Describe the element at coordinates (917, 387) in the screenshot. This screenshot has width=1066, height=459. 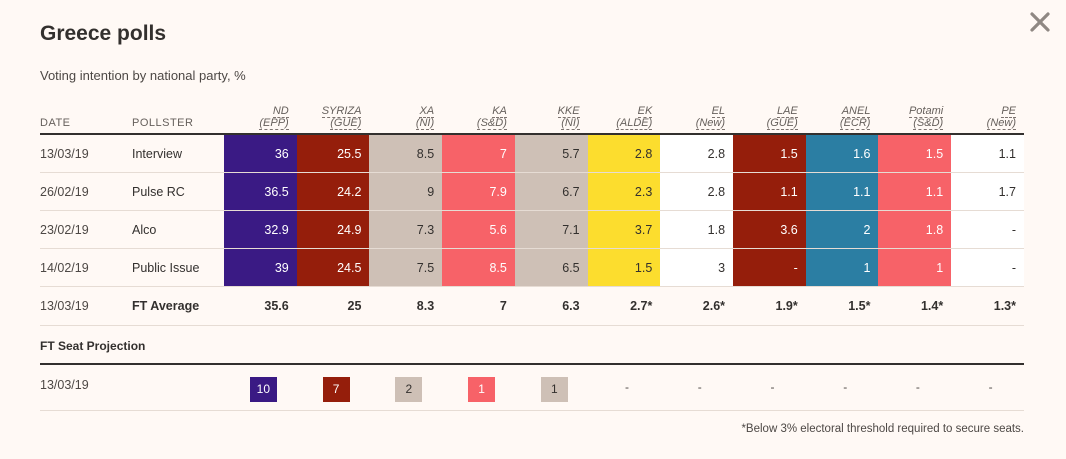
I see `seat-empty-potami: -` at that location.